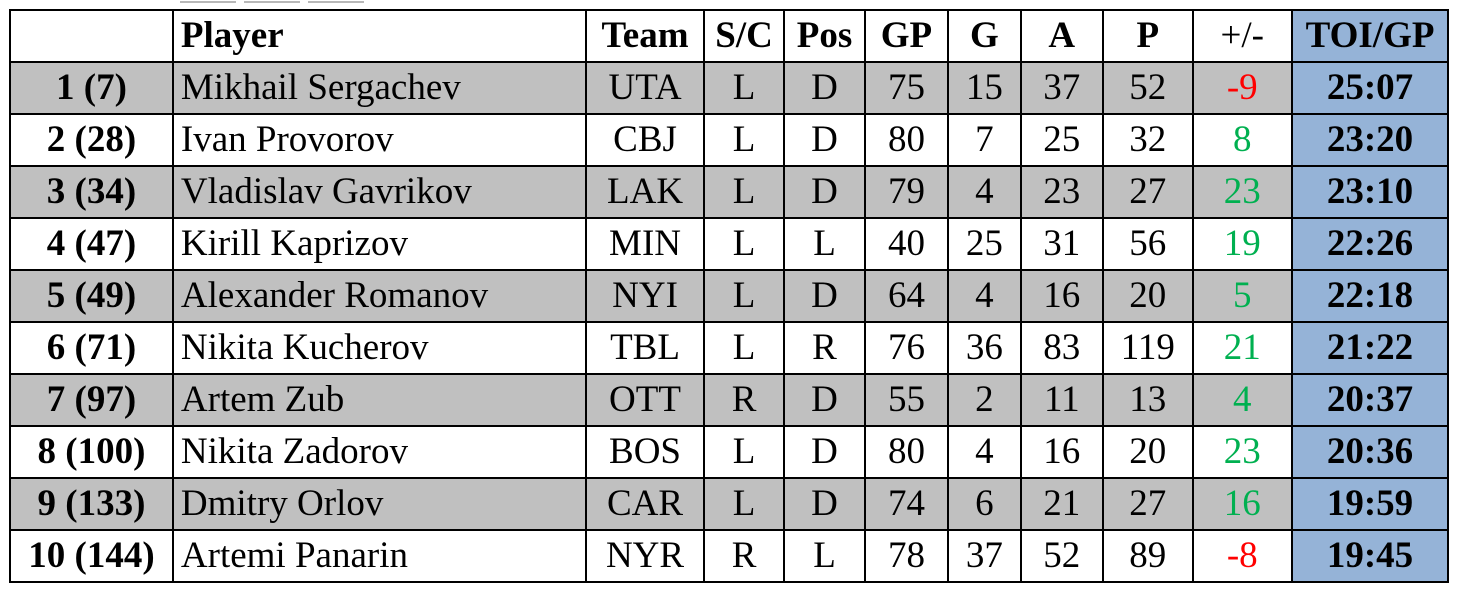 Image resolution: width=1460 pixels, height=590 pixels. I want to click on cell-rank: 4 (47), so click(91, 244).